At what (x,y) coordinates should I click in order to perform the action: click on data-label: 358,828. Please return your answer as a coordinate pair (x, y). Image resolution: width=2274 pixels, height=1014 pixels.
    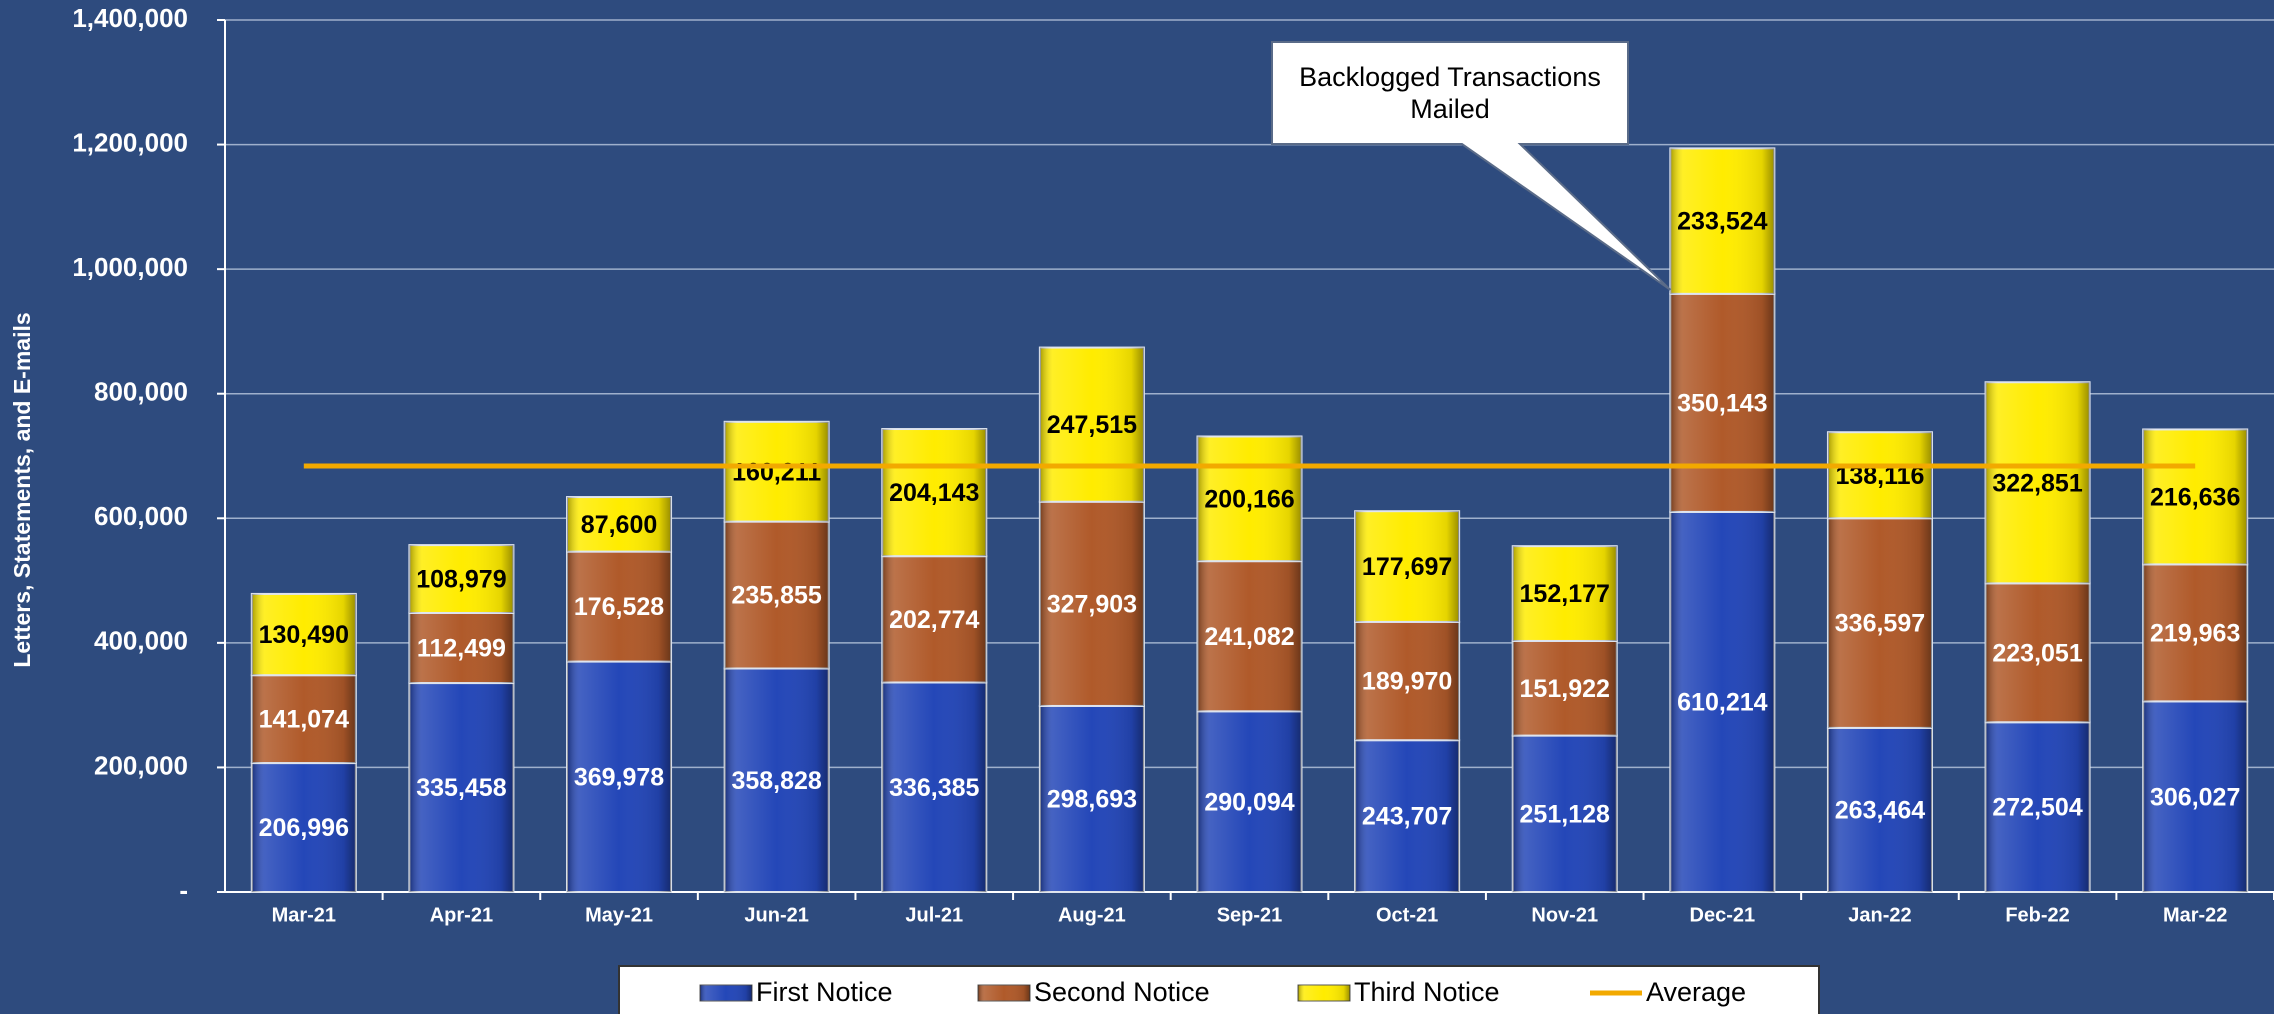
    Looking at the image, I should click on (776, 781).